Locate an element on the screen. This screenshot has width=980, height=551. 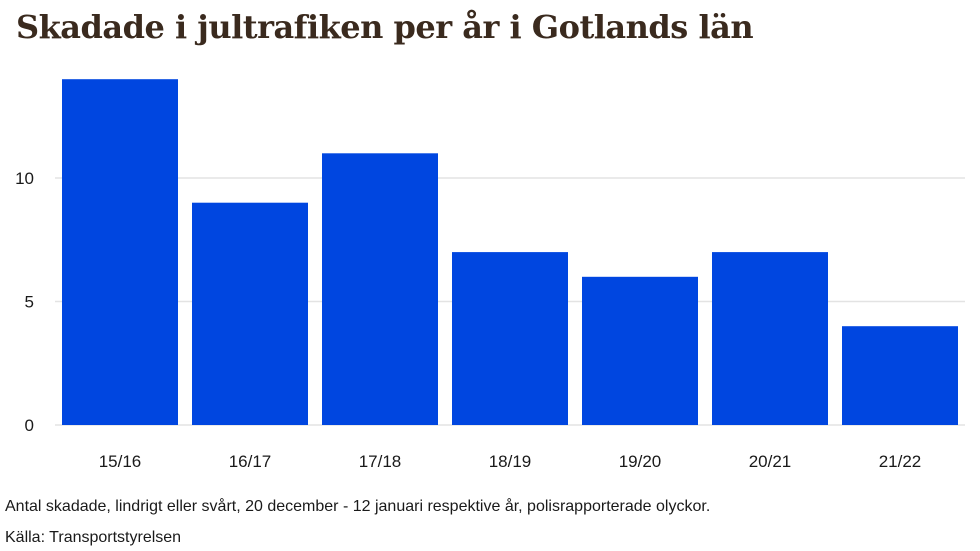
x-tick-label: 20/21 is located at coordinates (770, 461).